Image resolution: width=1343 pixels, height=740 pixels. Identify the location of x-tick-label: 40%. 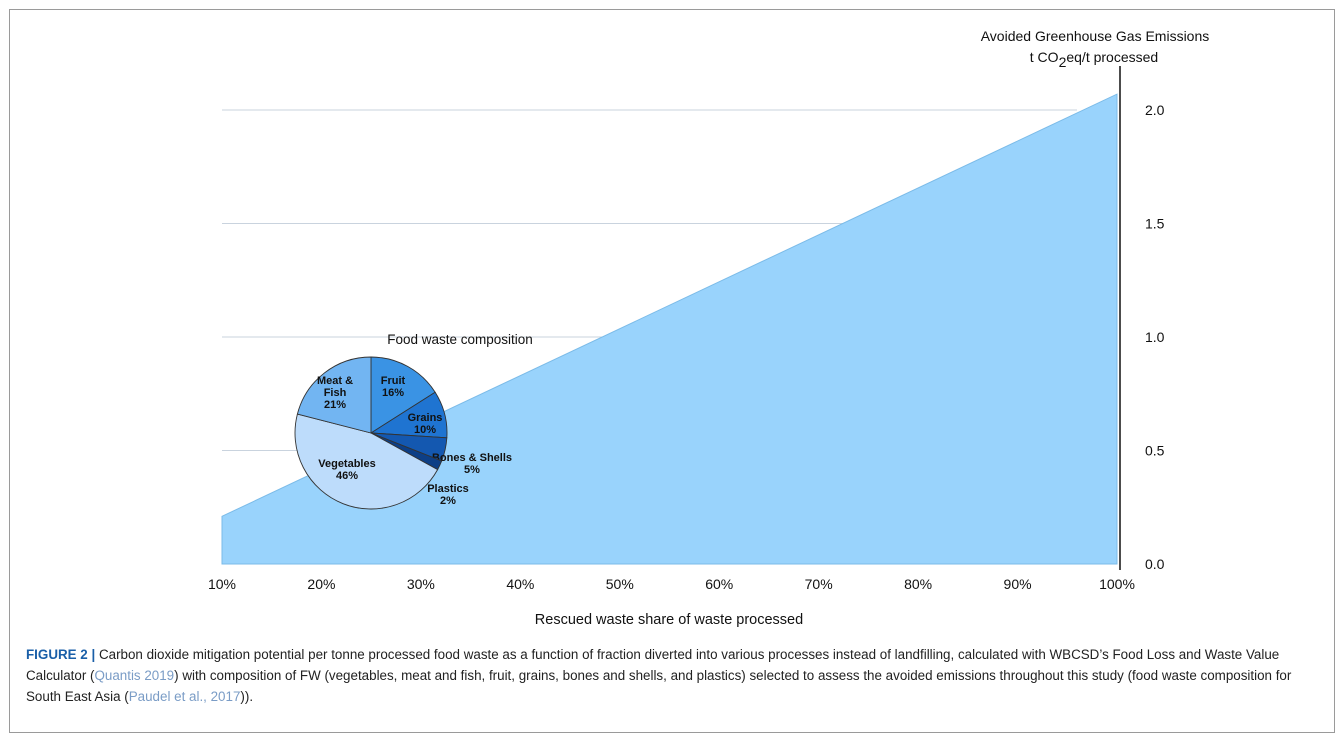
(520, 584).